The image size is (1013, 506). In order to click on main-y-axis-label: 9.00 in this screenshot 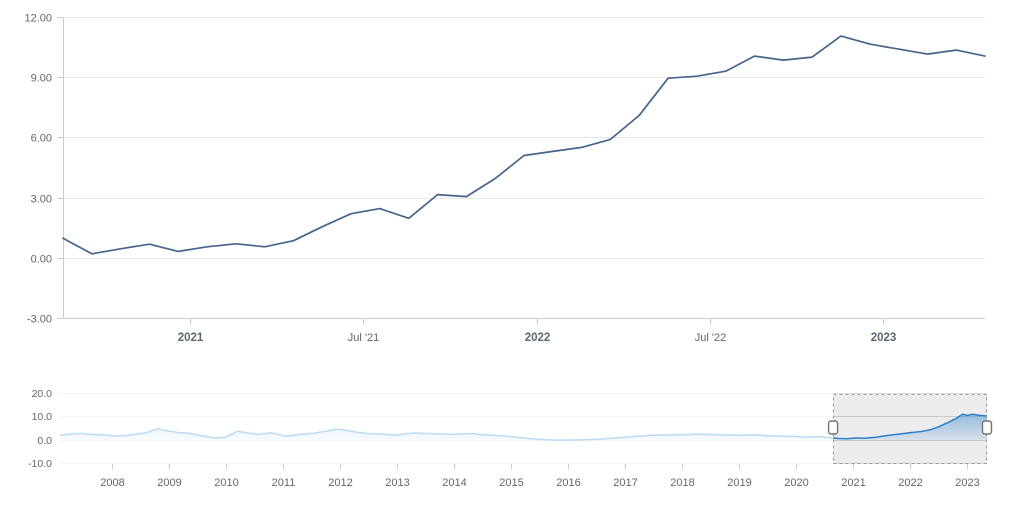, I will do `click(41, 79)`.